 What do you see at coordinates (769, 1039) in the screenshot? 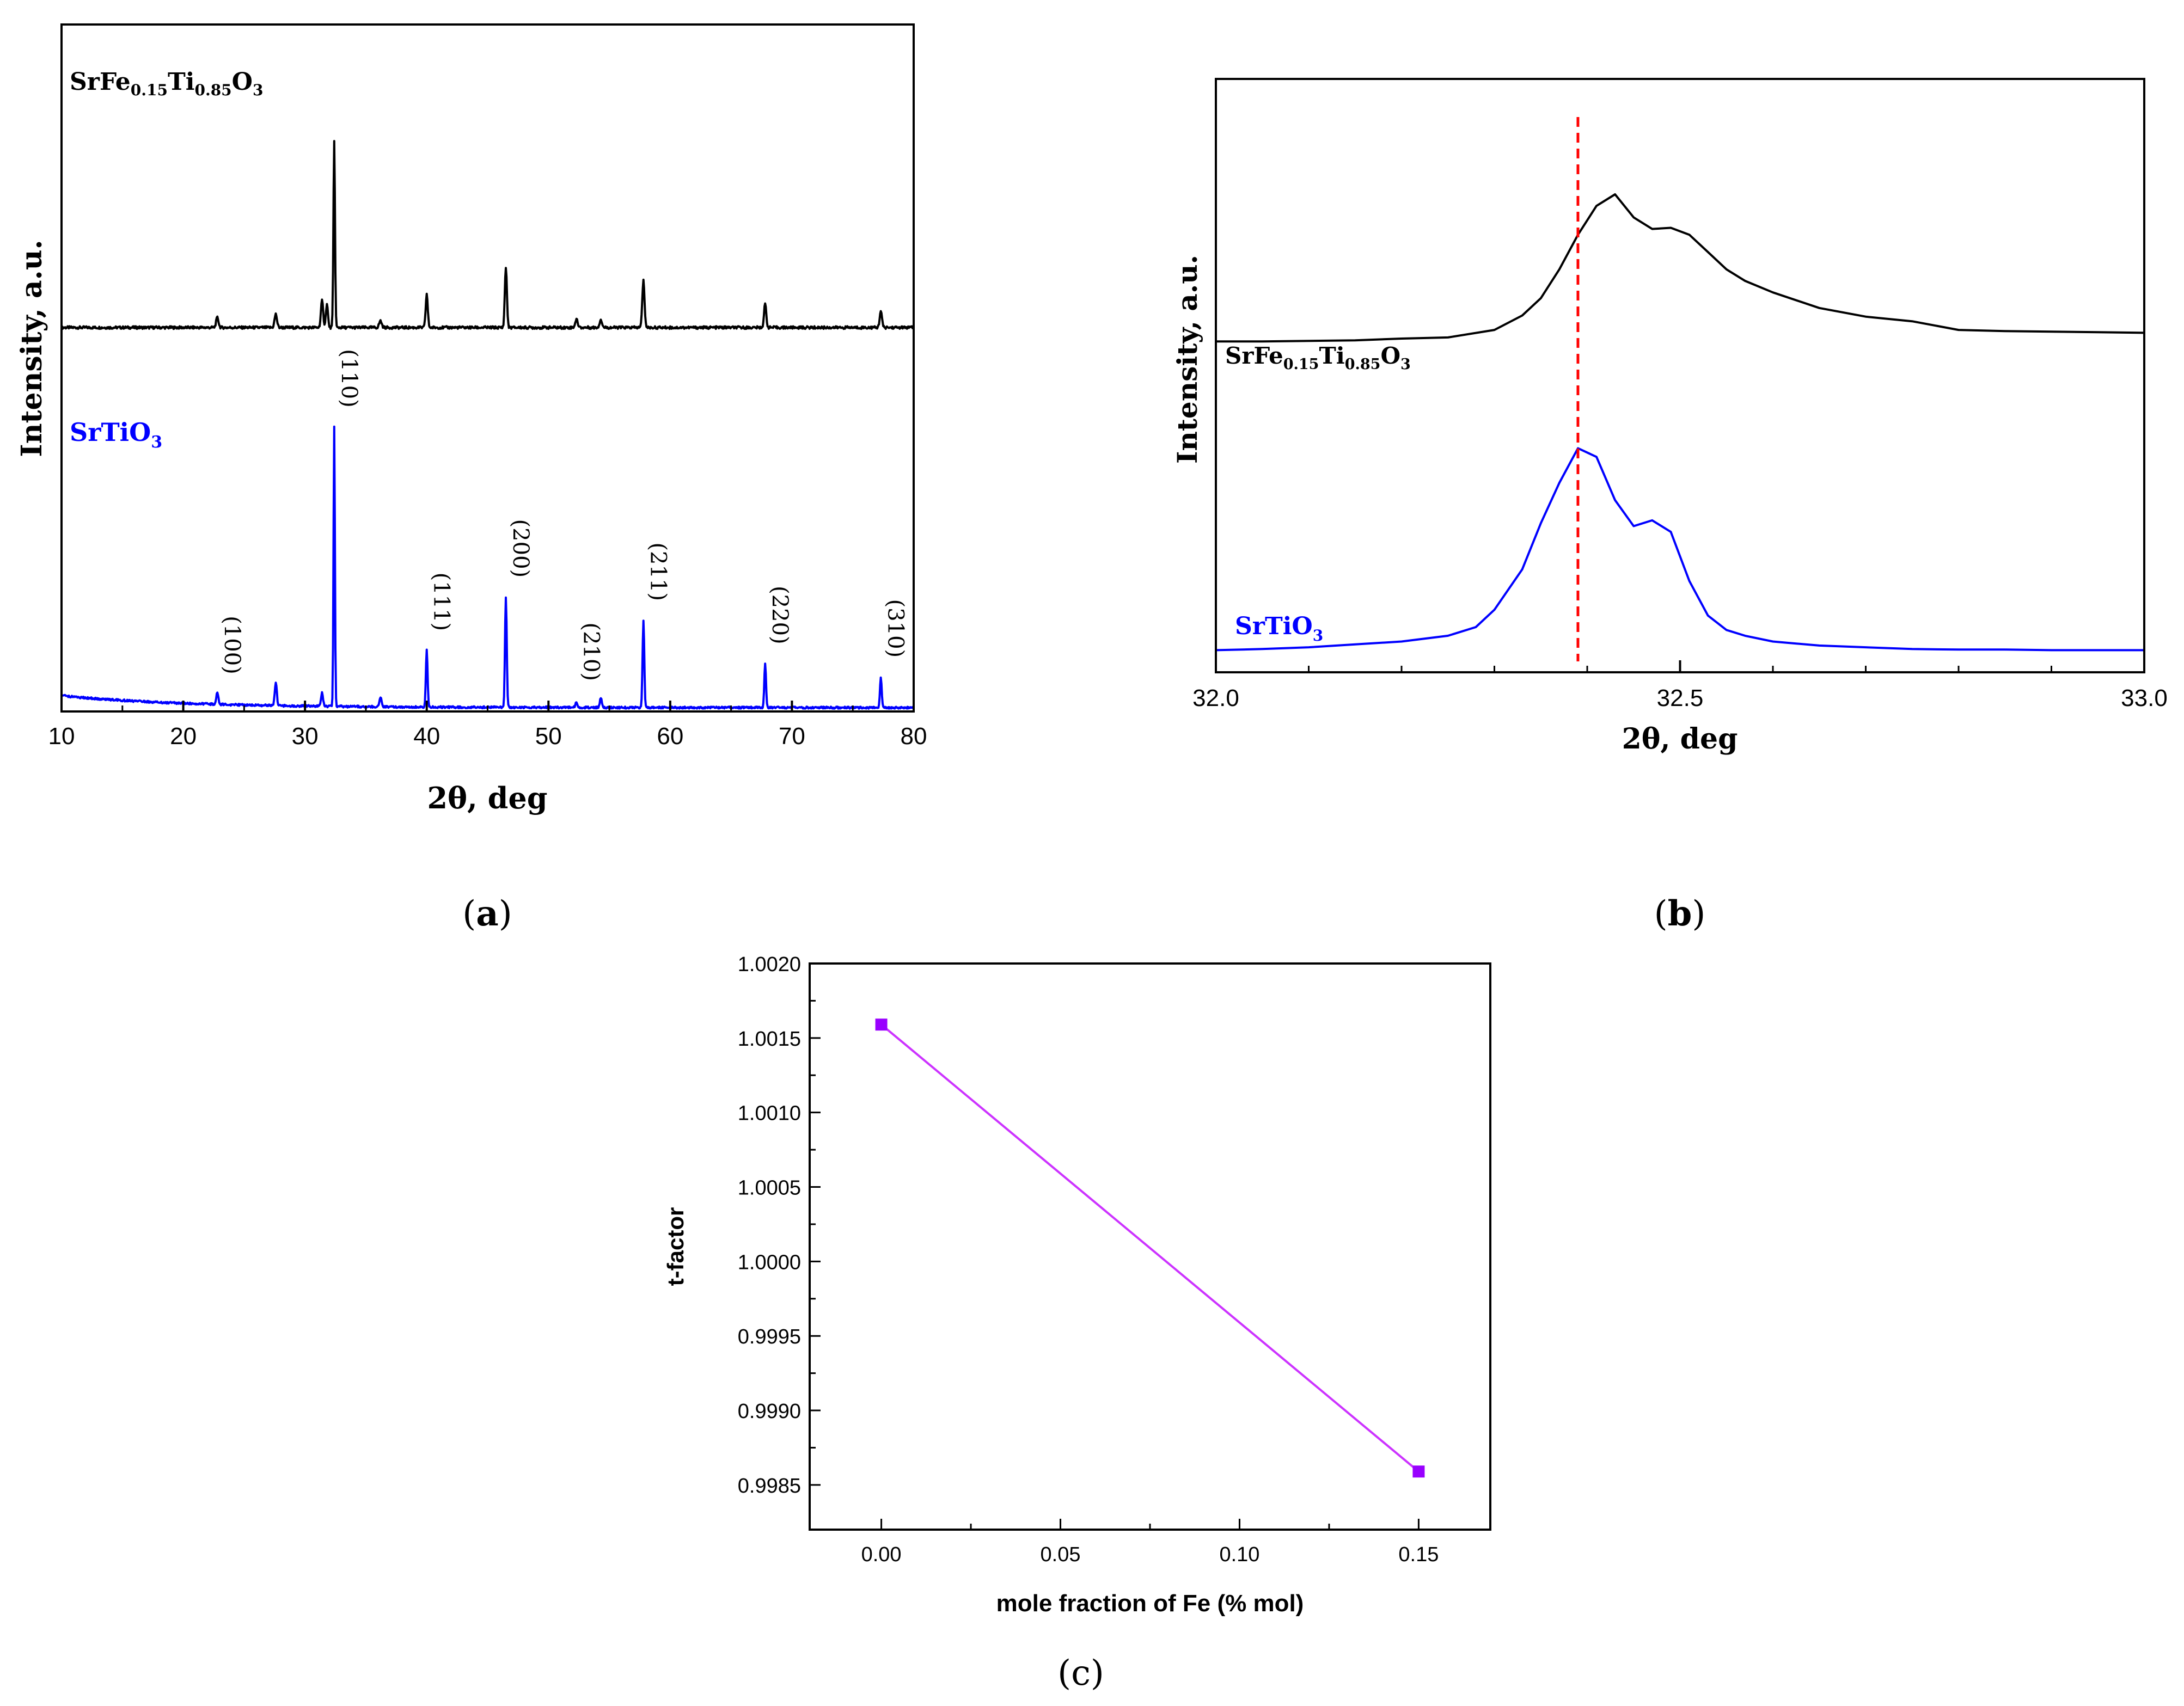
I see `panel-c-y-tick-label: 1.0015` at bounding box center [769, 1039].